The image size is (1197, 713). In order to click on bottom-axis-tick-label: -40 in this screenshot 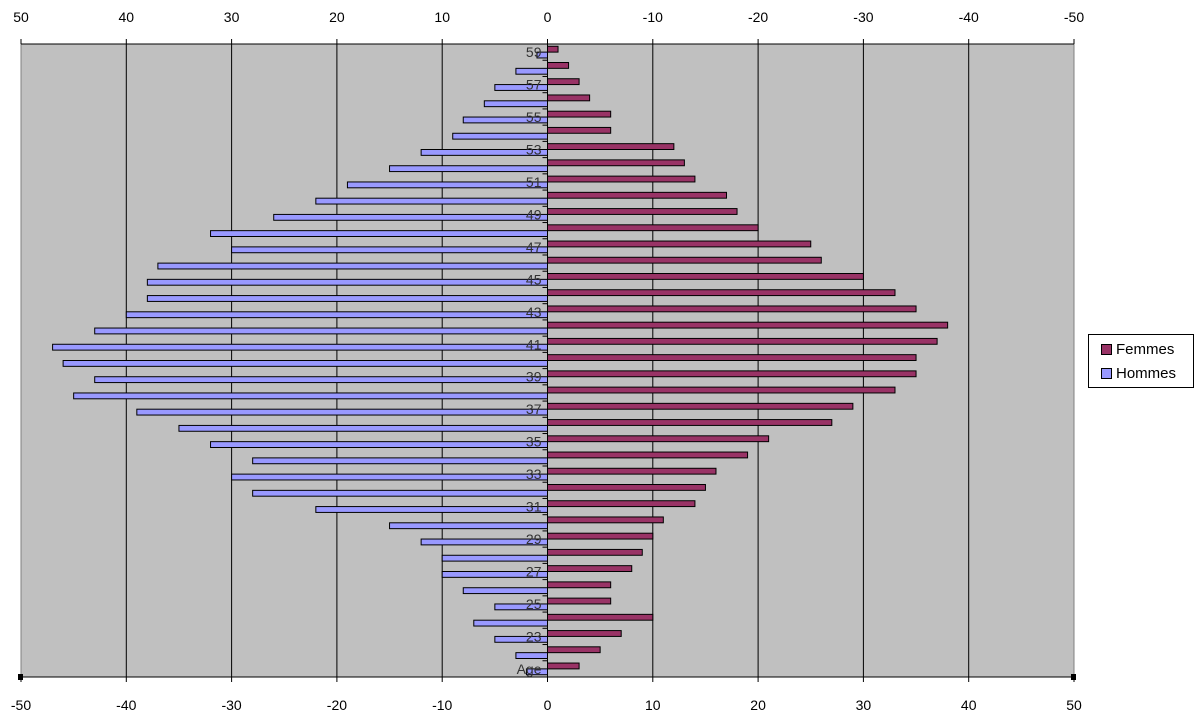, I will do `click(126, 705)`.